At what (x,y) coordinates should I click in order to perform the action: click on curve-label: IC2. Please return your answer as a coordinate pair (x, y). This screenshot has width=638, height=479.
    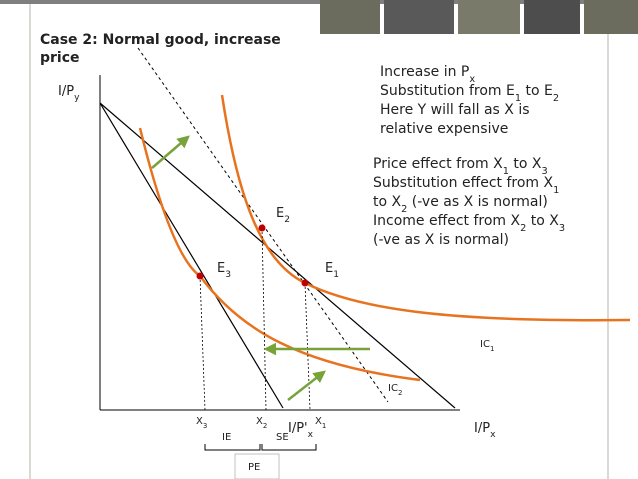
    Looking at the image, I should click on (395, 390).